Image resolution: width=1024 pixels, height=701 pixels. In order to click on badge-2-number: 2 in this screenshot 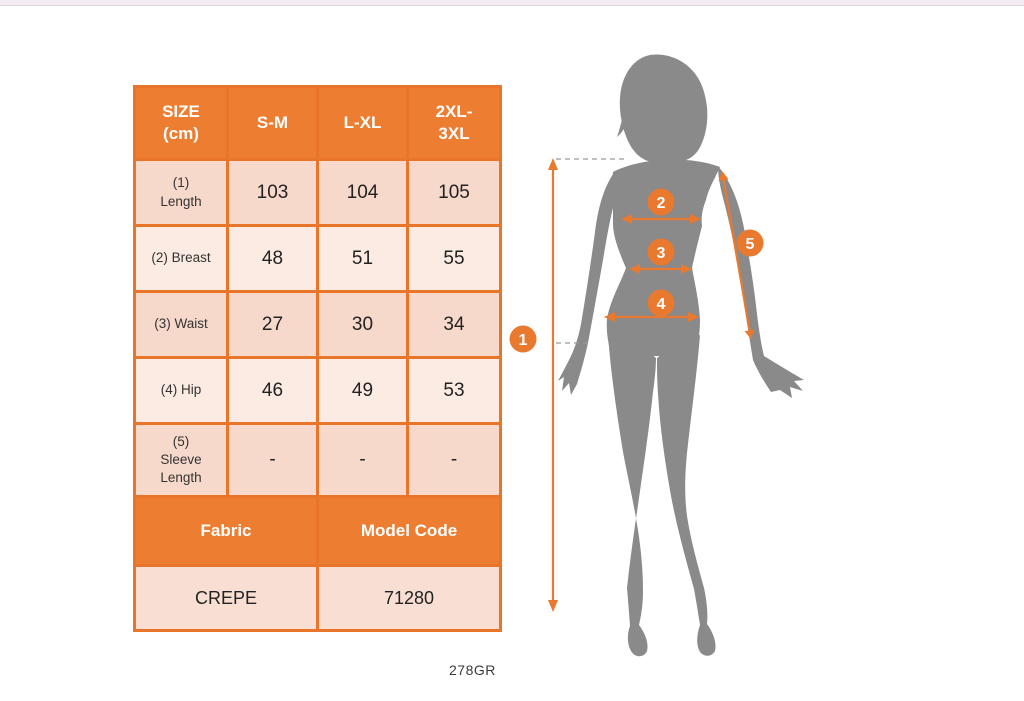, I will do `click(661, 203)`.